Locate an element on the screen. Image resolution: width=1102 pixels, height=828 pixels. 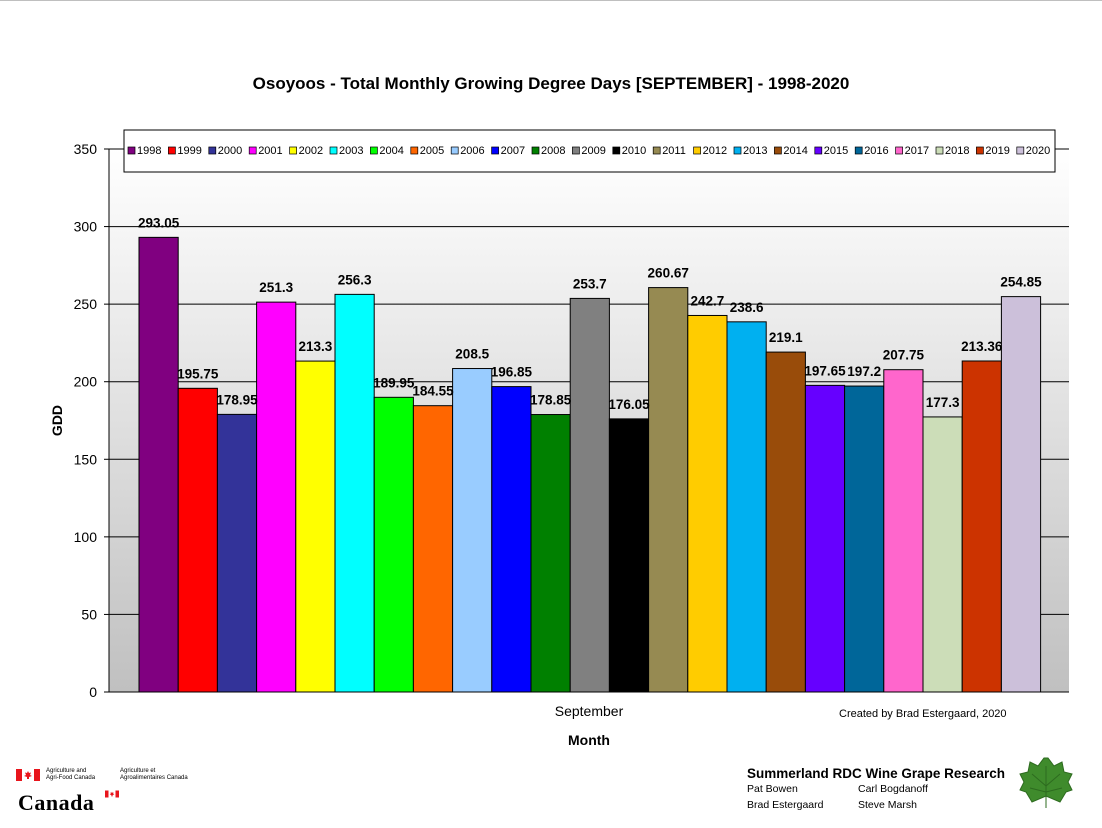
legend-label-1998: 1998 is located at coordinates (149, 151).